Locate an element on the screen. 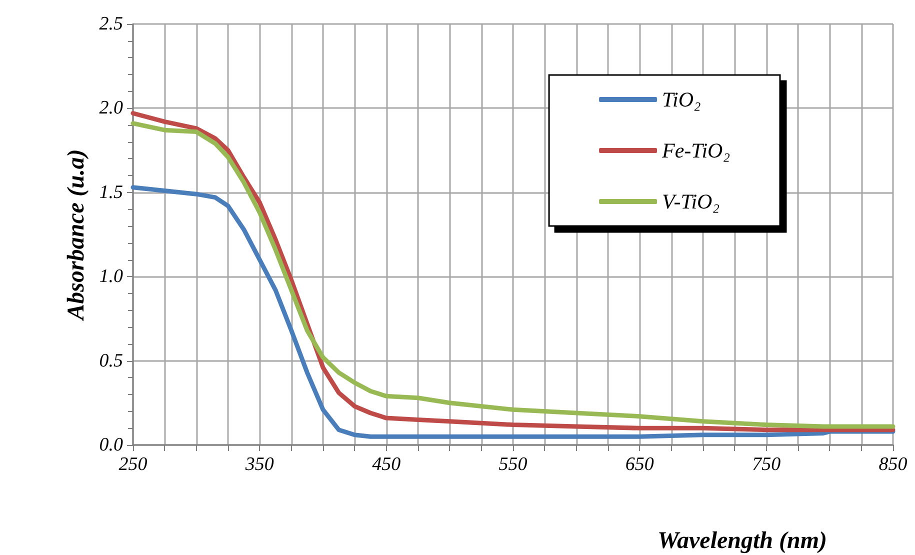 Image resolution: width=915 pixels, height=555 pixels. x-axis-title: Wavelength (nm) is located at coordinates (742, 541).